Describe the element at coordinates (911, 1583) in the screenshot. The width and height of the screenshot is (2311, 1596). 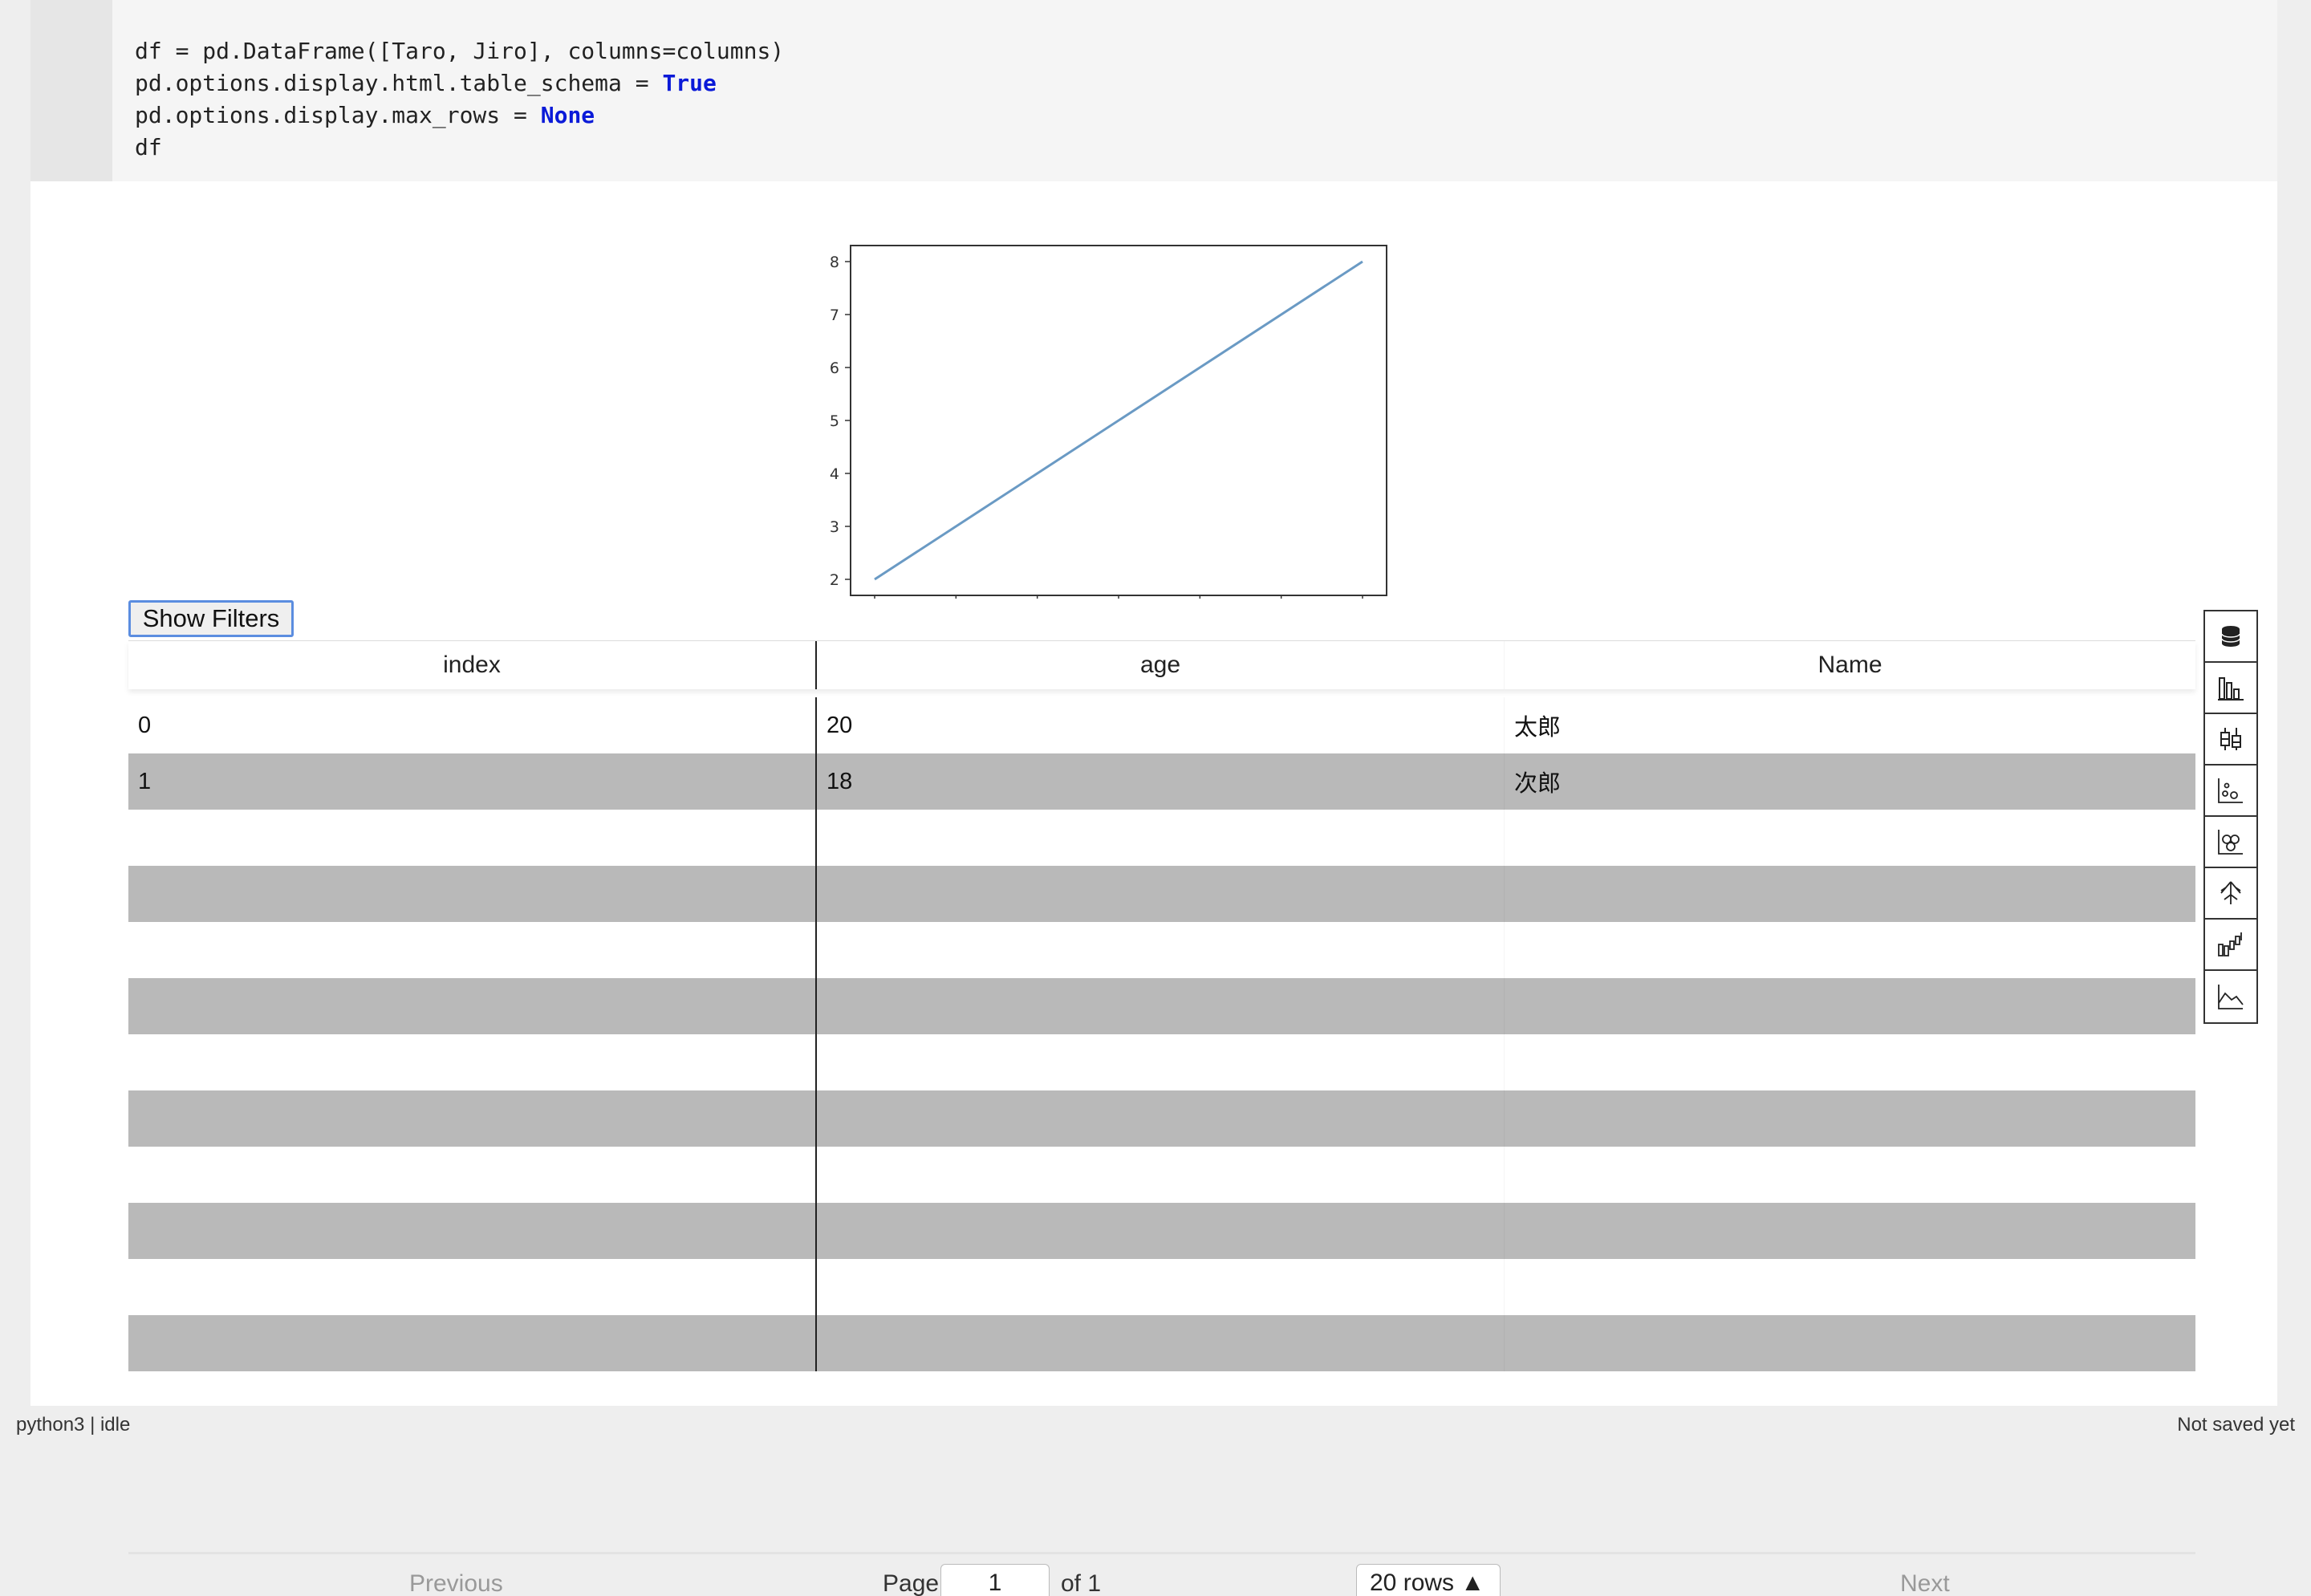
I see `page-label: Page` at that location.